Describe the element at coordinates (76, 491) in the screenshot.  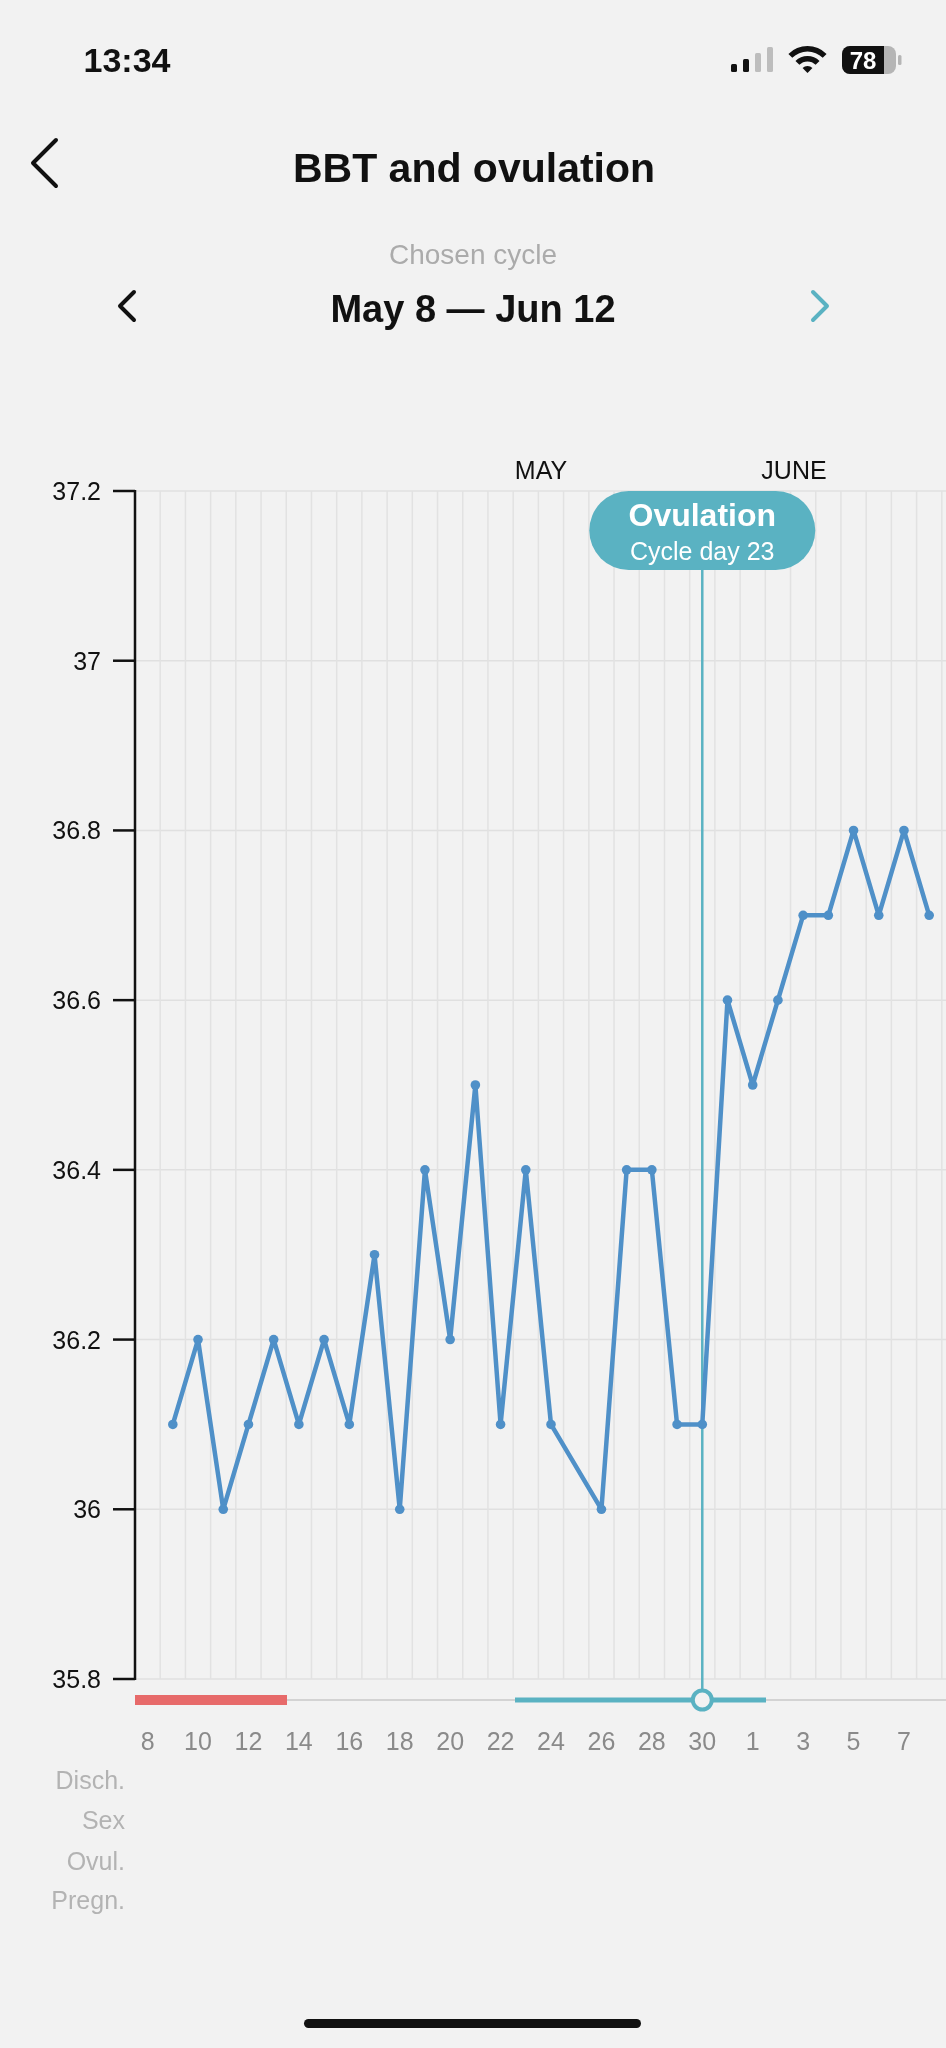
I see `y-tick-label: 37.2` at that location.